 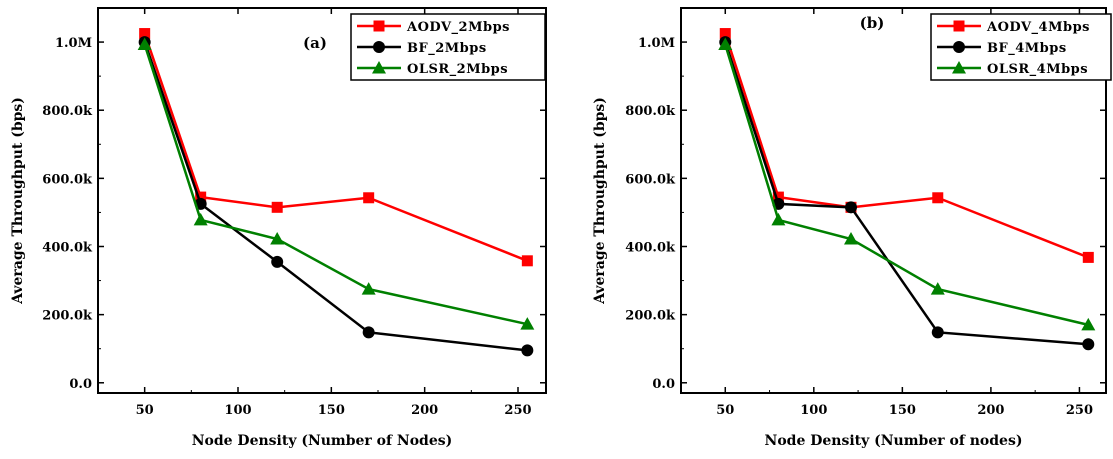 What do you see at coordinates (322, 441) in the screenshot?
I see `x-axis-title: Node Density (Number of Nodes)` at bounding box center [322, 441].